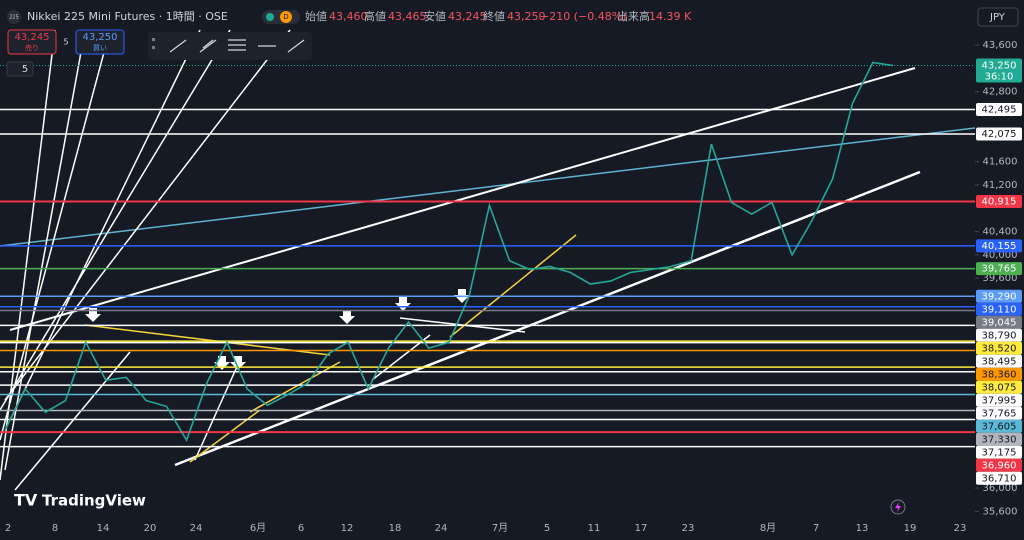 The image size is (1024, 540). Describe the element at coordinates (150, 528) in the screenshot. I see `x-tick-label: 20` at that location.